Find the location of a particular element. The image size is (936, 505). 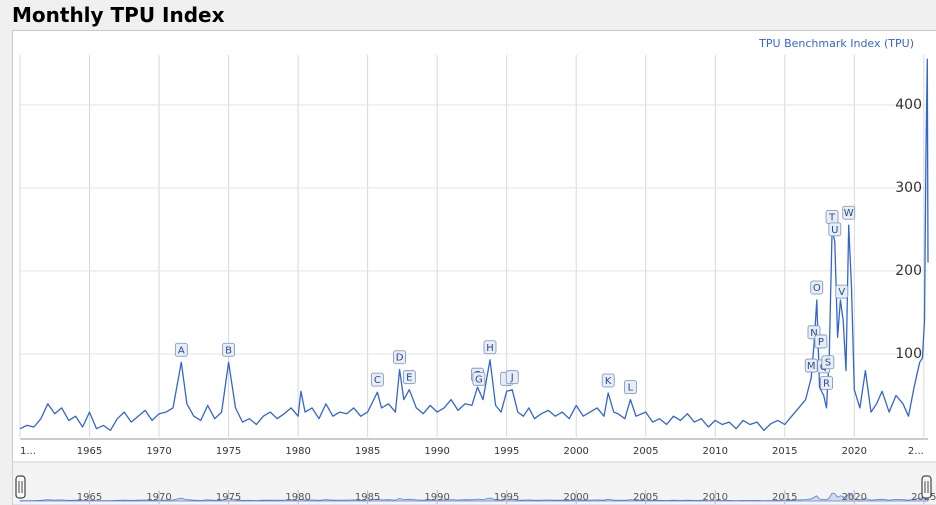

annotation-flag: J is located at coordinates (512, 377).